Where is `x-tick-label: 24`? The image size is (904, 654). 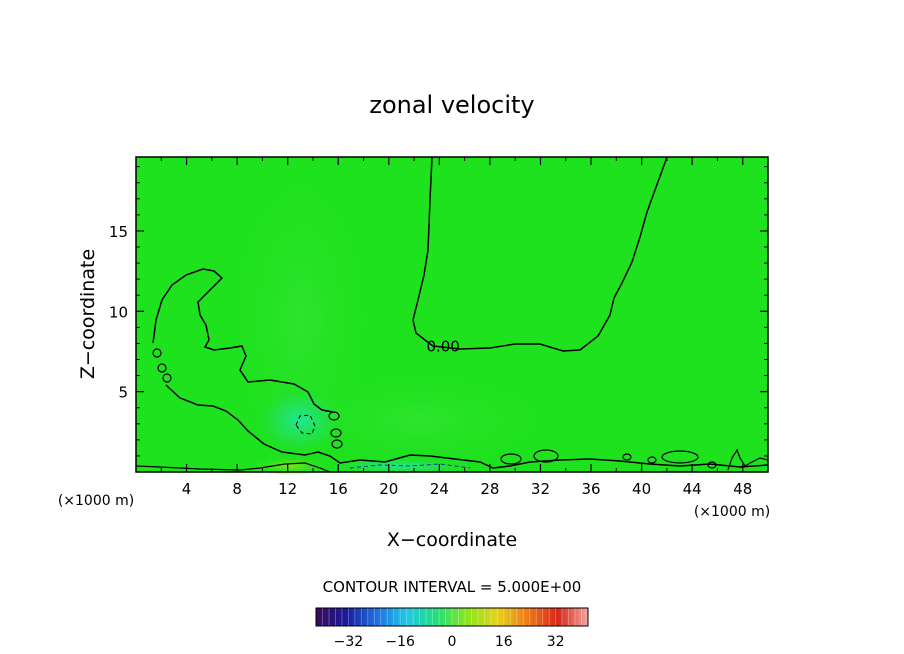 x-tick-label: 24 is located at coordinates (439, 489).